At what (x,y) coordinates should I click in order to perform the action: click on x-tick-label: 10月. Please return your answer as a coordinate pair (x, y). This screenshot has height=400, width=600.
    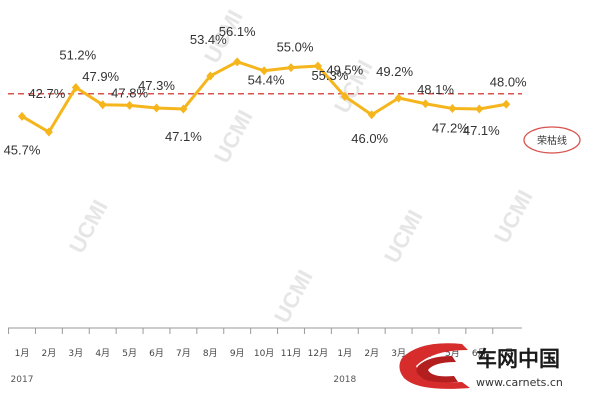
    Looking at the image, I should click on (264, 353).